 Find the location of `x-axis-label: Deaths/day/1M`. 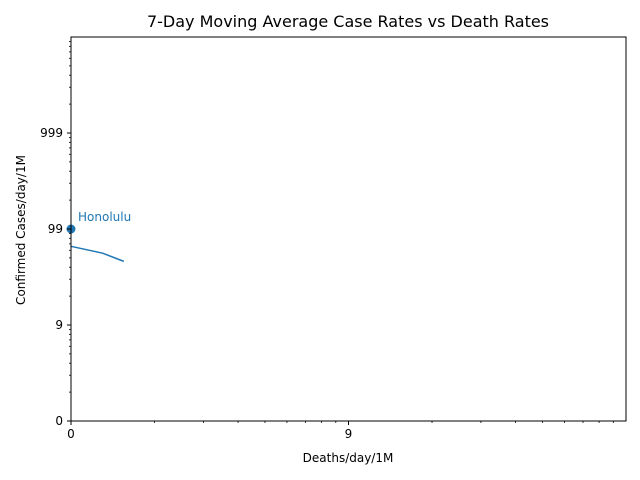

x-axis-label: Deaths/day/1M is located at coordinates (348, 458).